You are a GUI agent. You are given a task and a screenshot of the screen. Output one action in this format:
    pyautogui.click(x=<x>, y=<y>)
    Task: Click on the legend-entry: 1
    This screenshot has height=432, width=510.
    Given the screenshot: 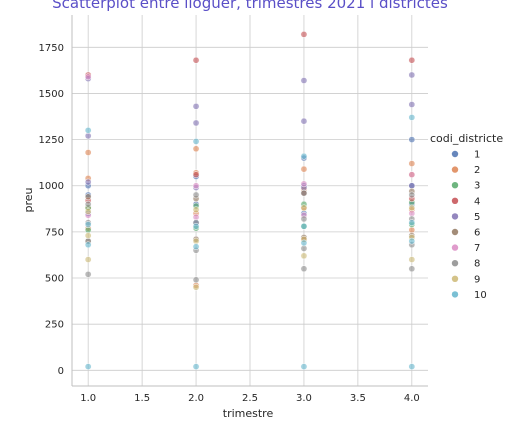 What is the action you would take?
    pyautogui.click(x=477, y=155)
    